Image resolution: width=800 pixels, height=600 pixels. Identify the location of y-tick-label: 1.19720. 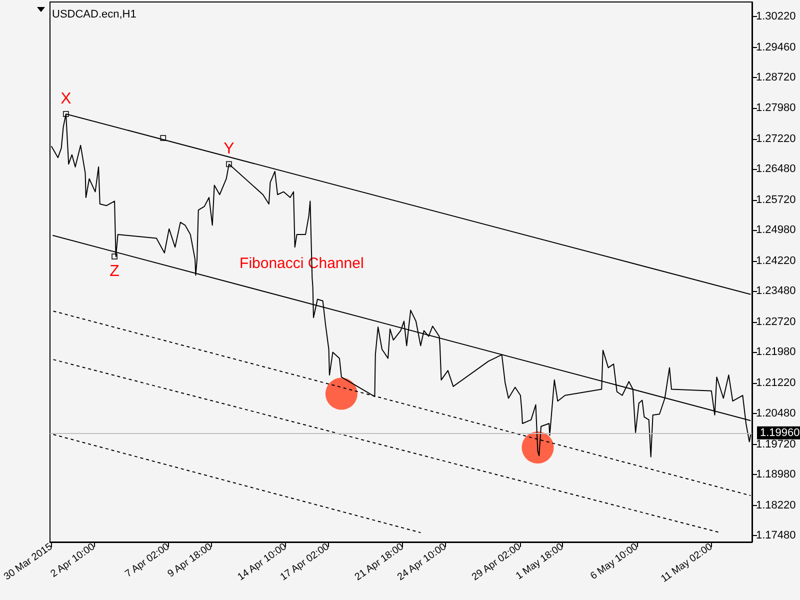
(776, 444).